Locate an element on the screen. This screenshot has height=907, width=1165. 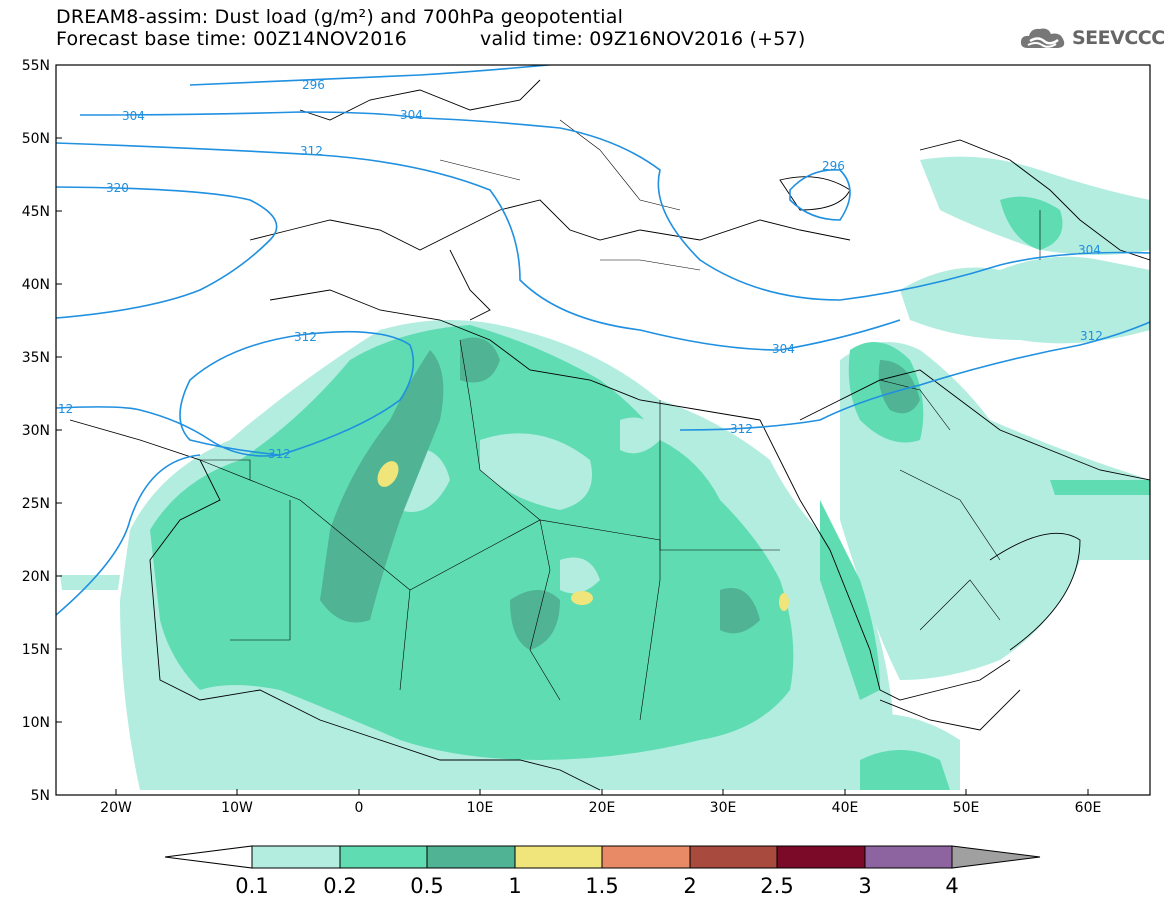
colorbar-right-arrow is located at coordinates (996, 857).